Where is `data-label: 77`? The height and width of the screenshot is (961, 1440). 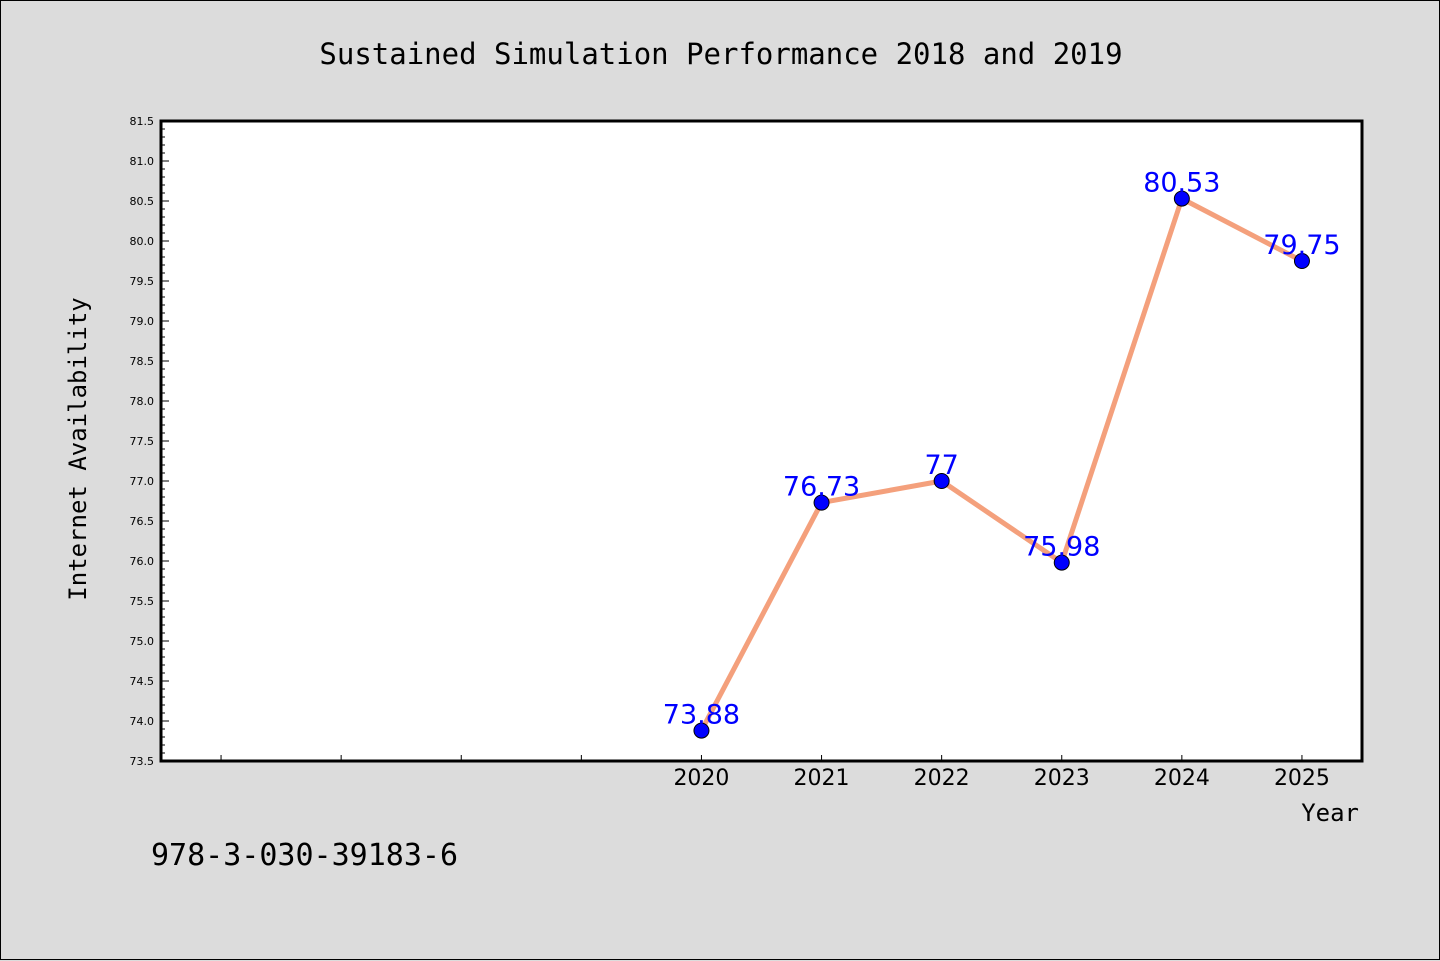
data-label: 77 is located at coordinates (941, 465).